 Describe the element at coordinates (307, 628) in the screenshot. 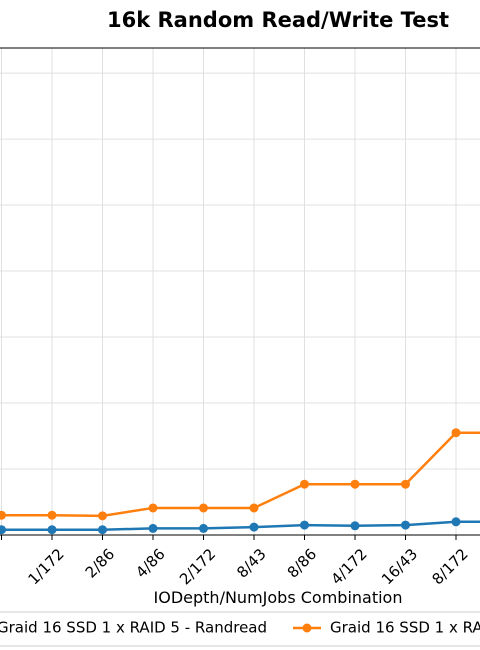

I see `legend-marker` at that location.